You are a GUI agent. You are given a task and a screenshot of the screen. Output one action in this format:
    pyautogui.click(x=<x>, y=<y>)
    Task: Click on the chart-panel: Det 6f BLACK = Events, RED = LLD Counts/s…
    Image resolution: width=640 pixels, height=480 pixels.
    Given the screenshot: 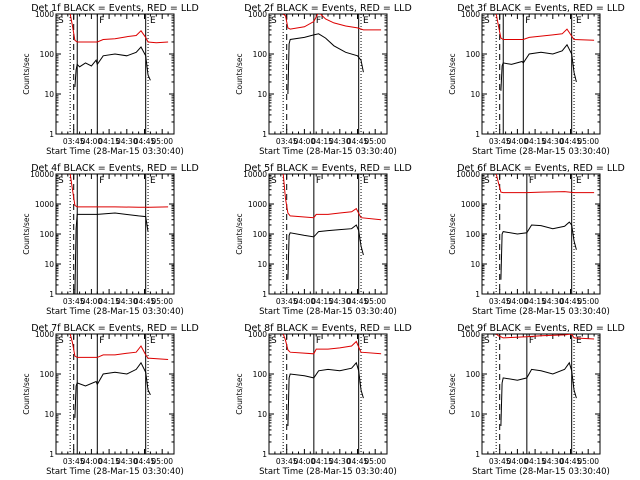 What is the action you would take?
    pyautogui.click(x=536, y=240)
    